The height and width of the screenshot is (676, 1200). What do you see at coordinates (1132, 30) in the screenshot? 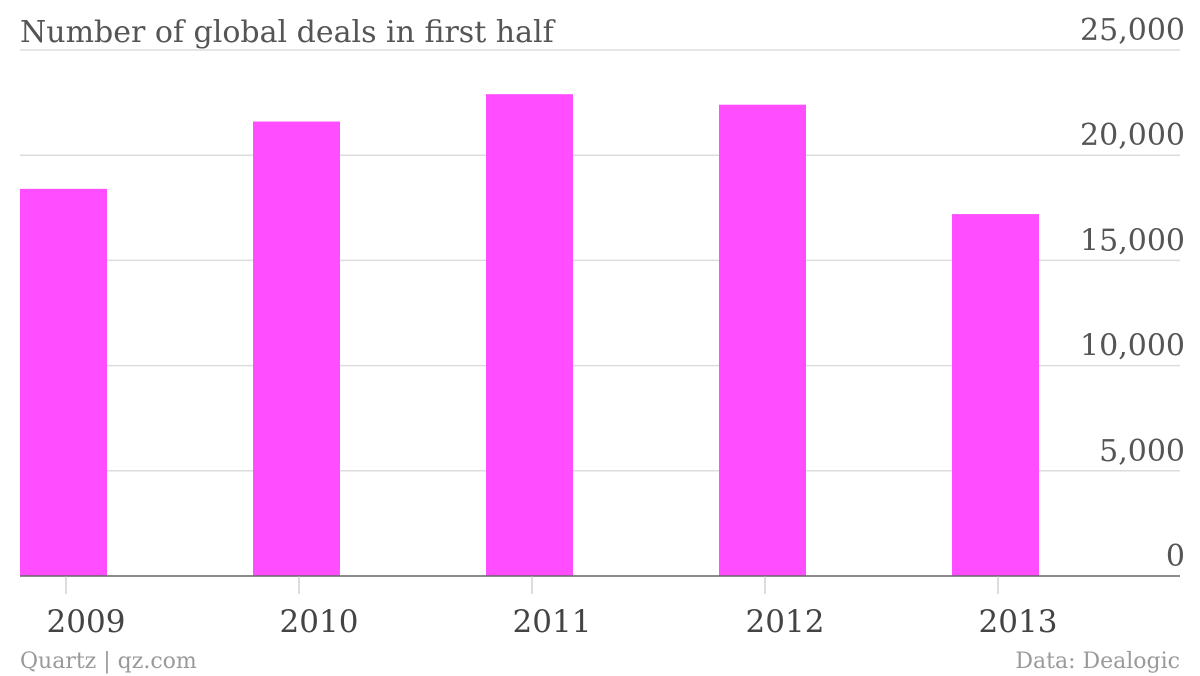
I see `y-tick-label: 25,000` at bounding box center [1132, 30].